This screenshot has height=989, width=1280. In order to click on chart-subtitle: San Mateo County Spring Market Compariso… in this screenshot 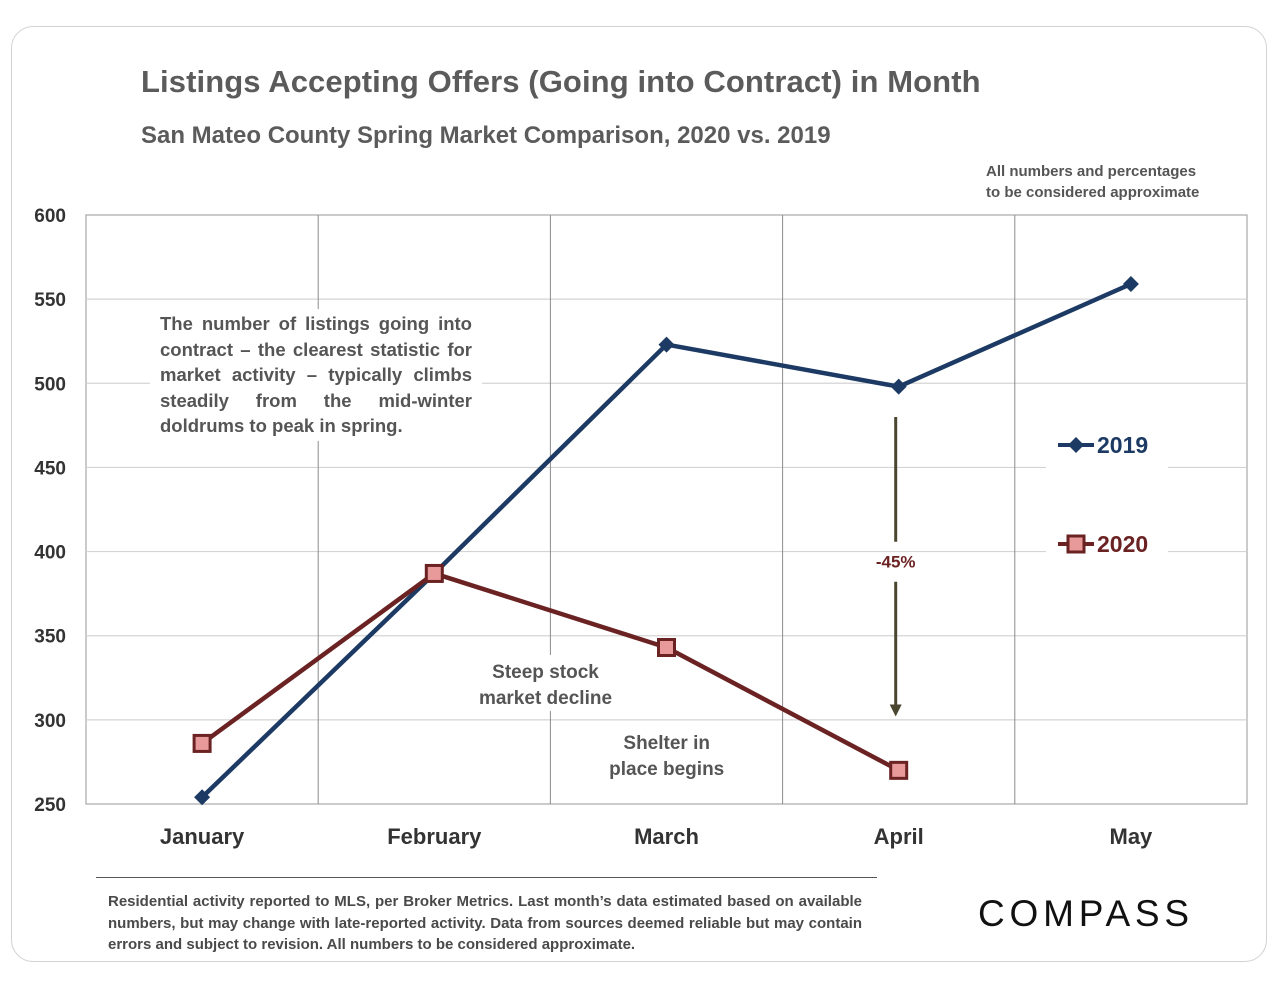, I will do `click(486, 135)`.